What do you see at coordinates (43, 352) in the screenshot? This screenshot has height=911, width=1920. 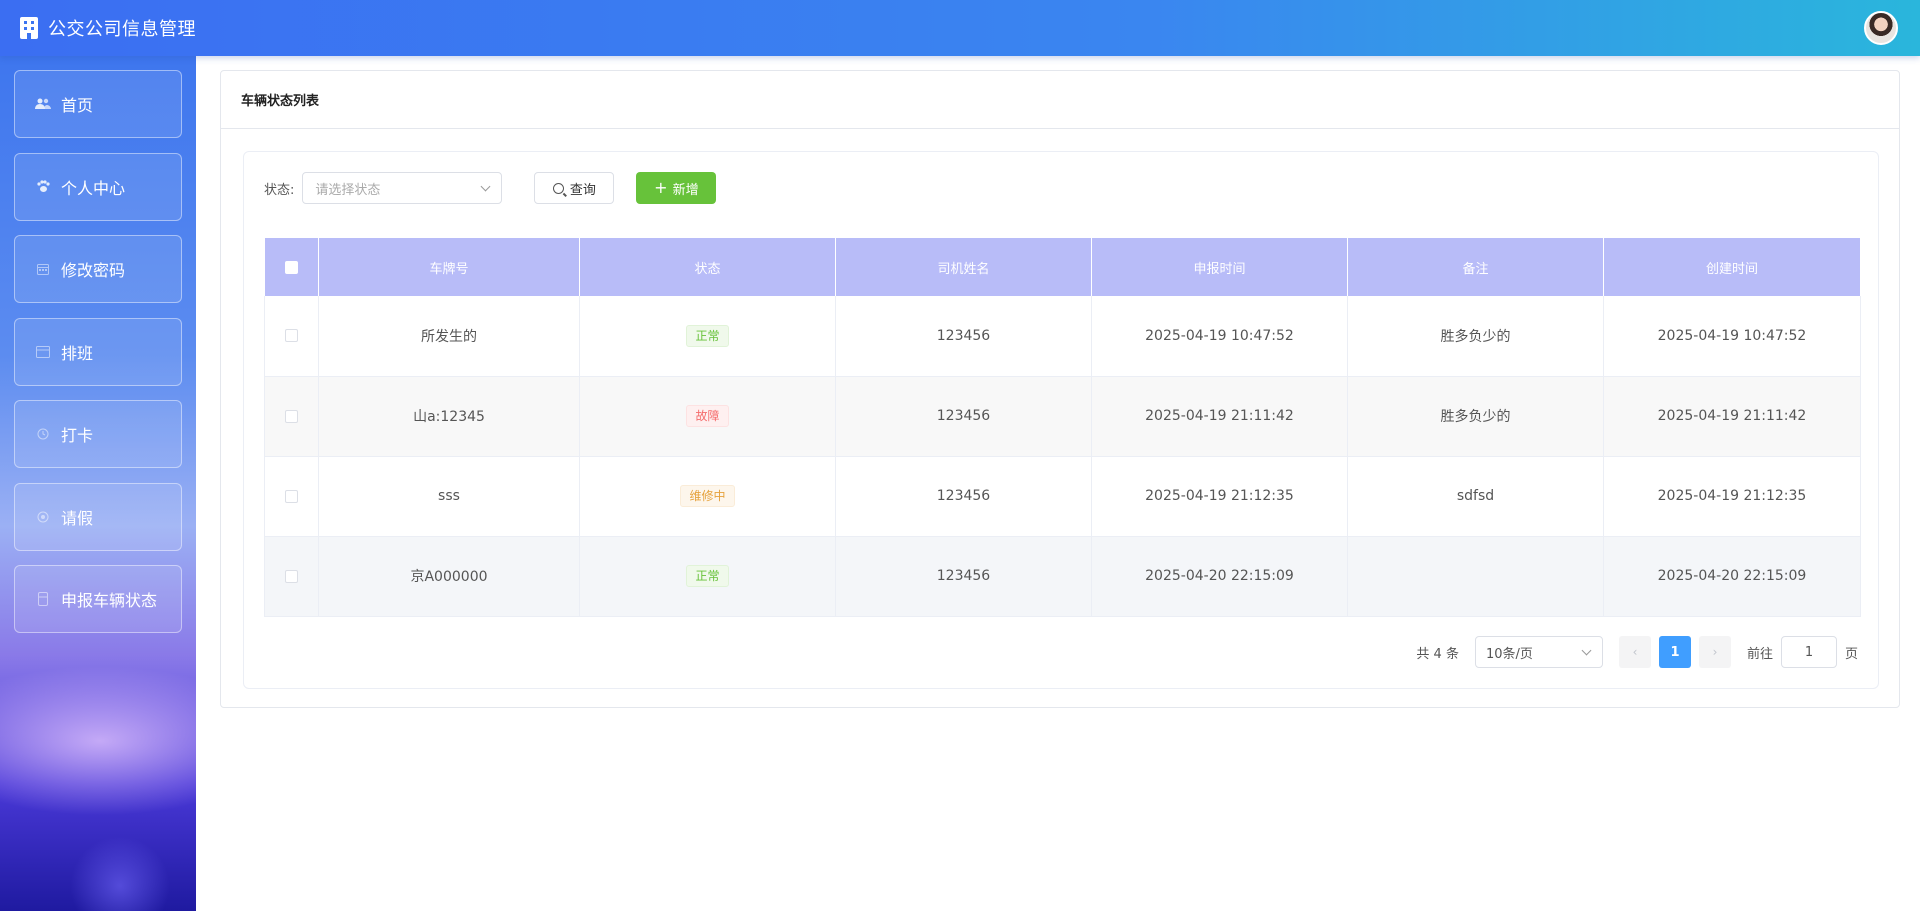 I see `schedule-icon` at bounding box center [43, 352].